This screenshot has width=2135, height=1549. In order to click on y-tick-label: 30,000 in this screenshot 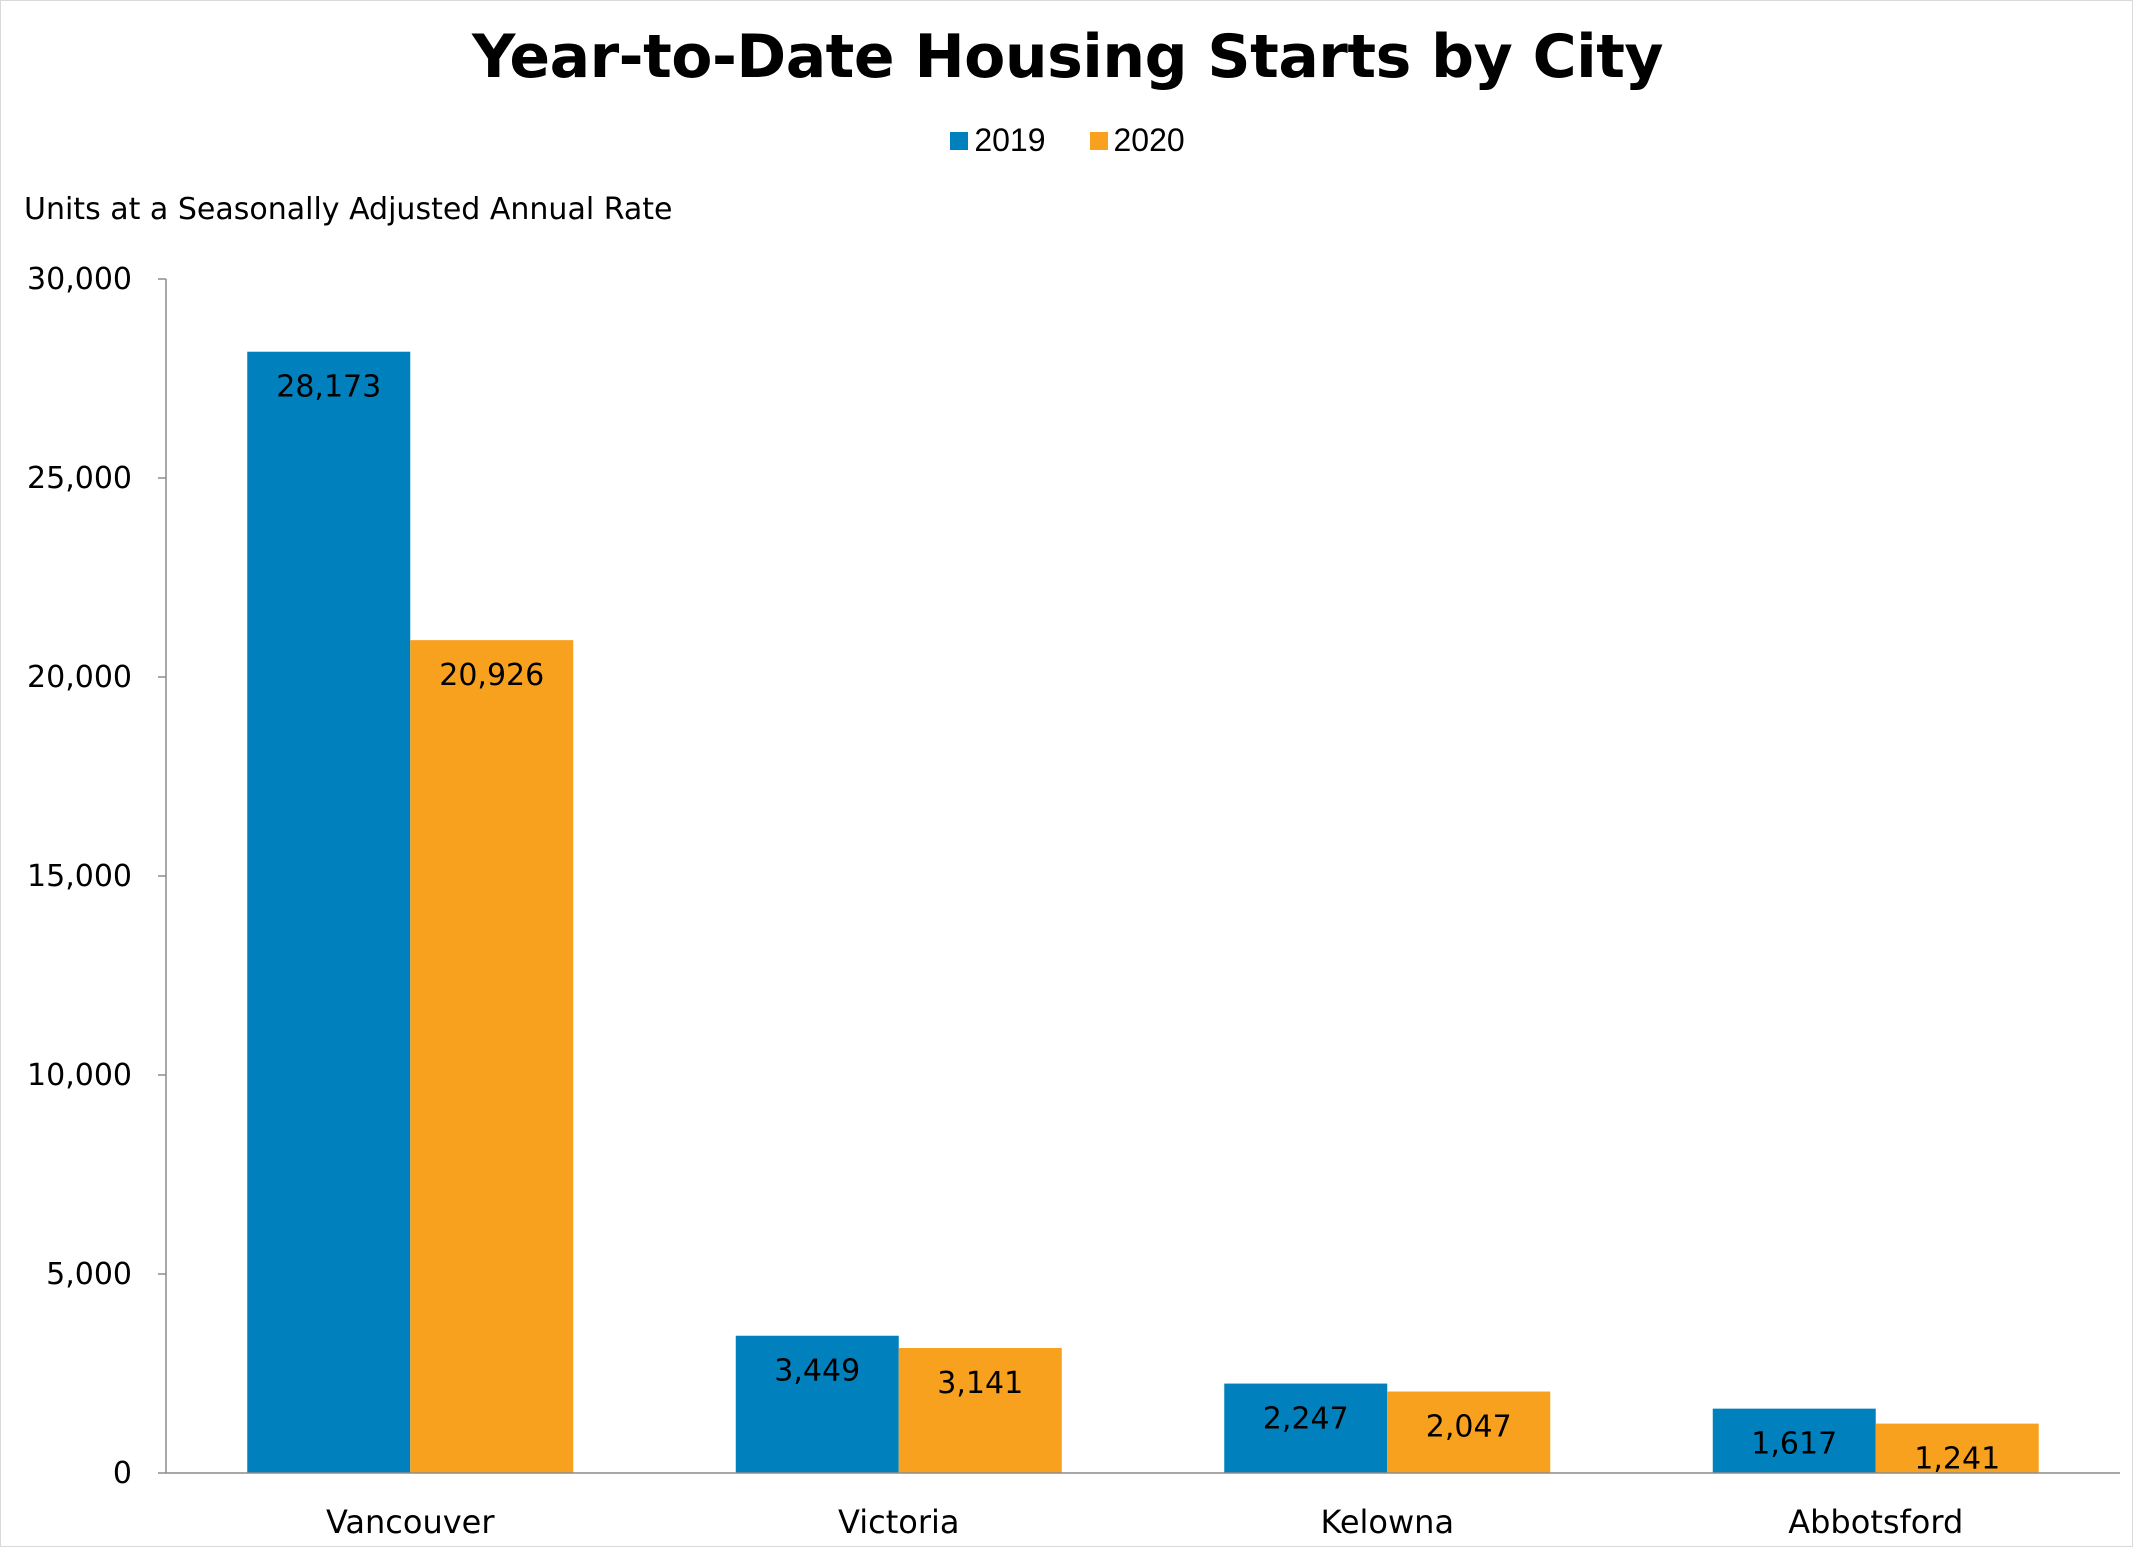, I will do `click(79, 279)`.